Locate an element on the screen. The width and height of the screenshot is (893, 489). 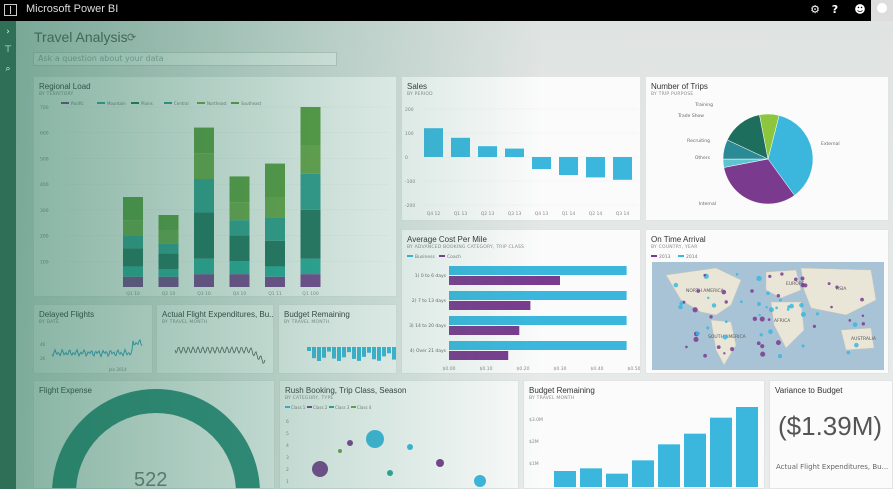
pin-icon: ⊤ is located at coordinates (8, 50).